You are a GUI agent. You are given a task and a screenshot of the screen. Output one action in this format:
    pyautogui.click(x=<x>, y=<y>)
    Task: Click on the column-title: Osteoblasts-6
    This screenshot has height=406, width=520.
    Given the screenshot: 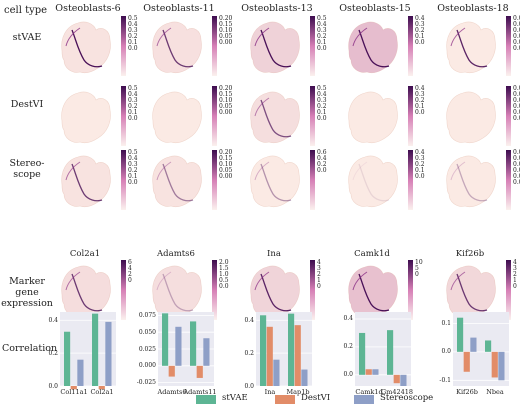 What is the action you would take?
    pyautogui.click(x=88, y=8)
    